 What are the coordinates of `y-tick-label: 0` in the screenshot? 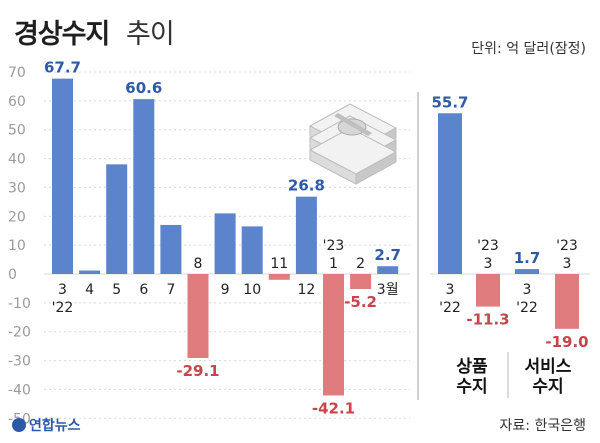 It's located at (12, 275).